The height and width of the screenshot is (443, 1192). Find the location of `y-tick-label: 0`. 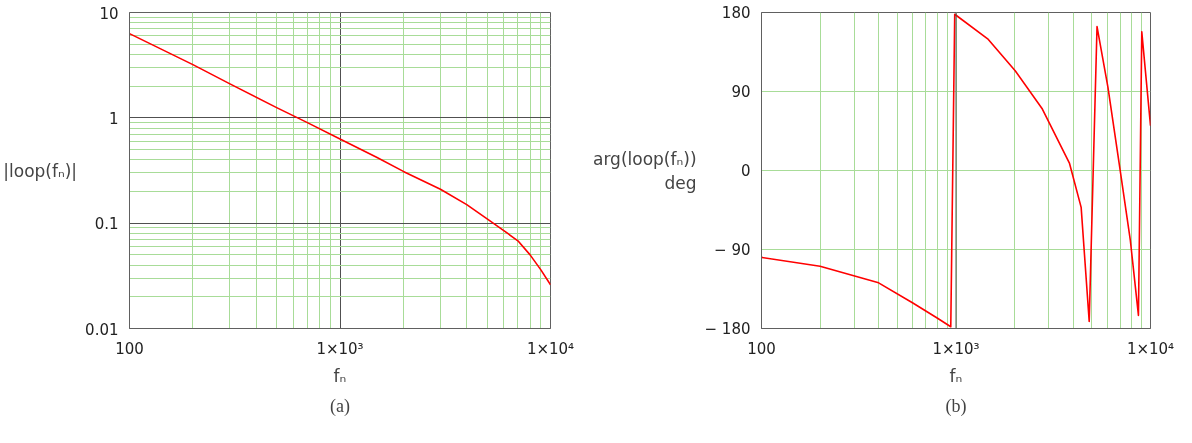

y-tick-label: 0 is located at coordinates (745, 170).